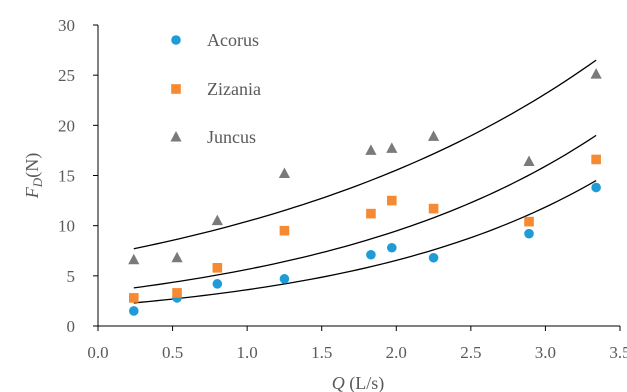  Describe the element at coordinates (233, 40) in the screenshot. I see `legend-label-acorus: Acorus` at that location.